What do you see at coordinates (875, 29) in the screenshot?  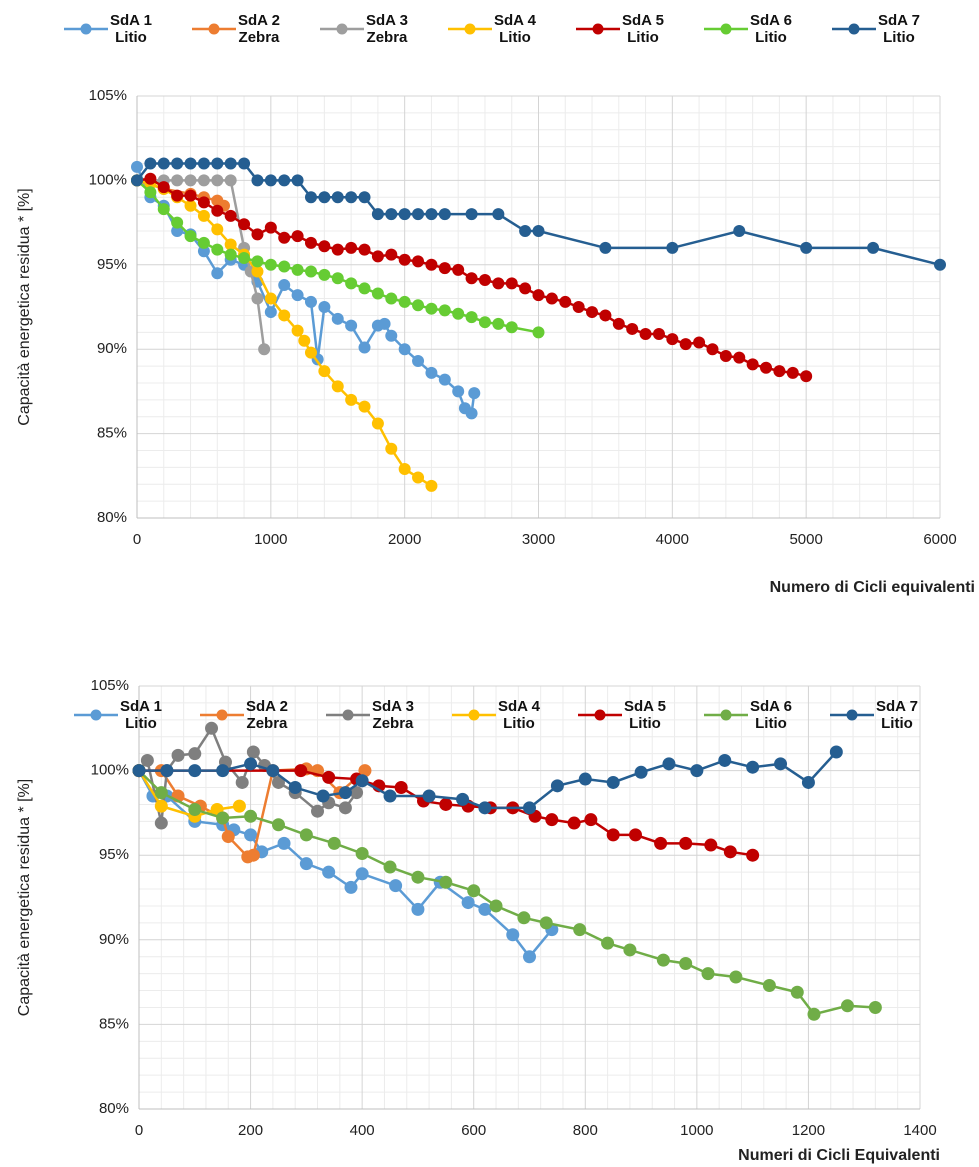 I see `legend-item: SdA 7 Litio` at bounding box center [875, 29].